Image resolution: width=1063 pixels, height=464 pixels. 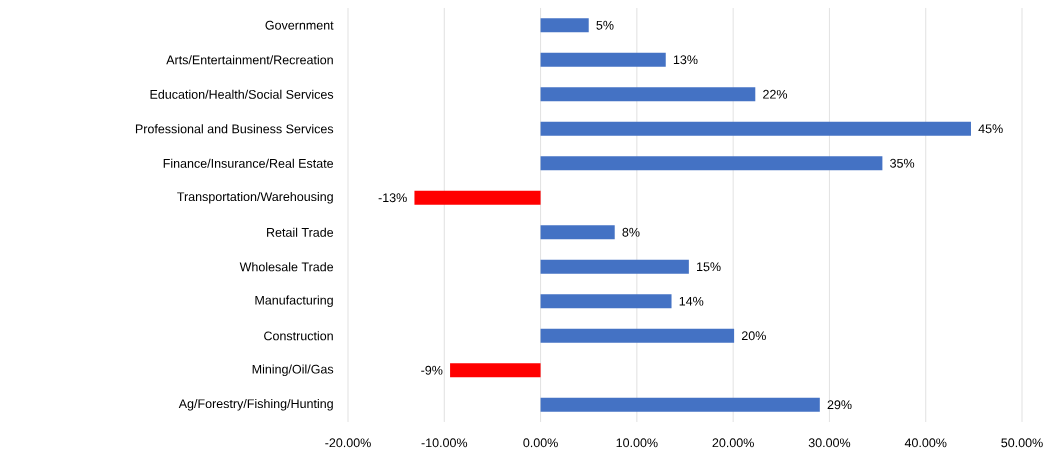 What do you see at coordinates (392, 198) in the screenshot?
I see `data-label: -13%` at bounding box center [392, 198].